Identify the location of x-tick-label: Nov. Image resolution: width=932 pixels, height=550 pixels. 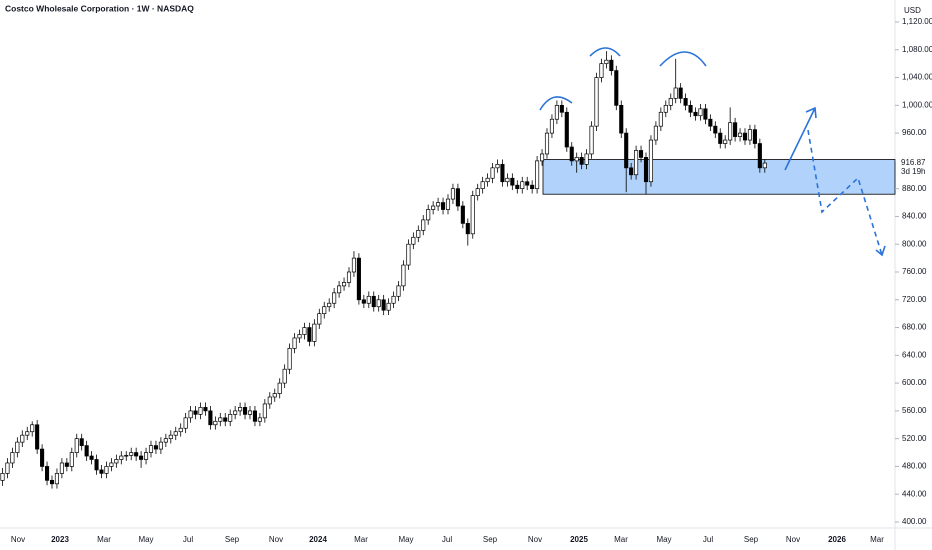
(535, 539).